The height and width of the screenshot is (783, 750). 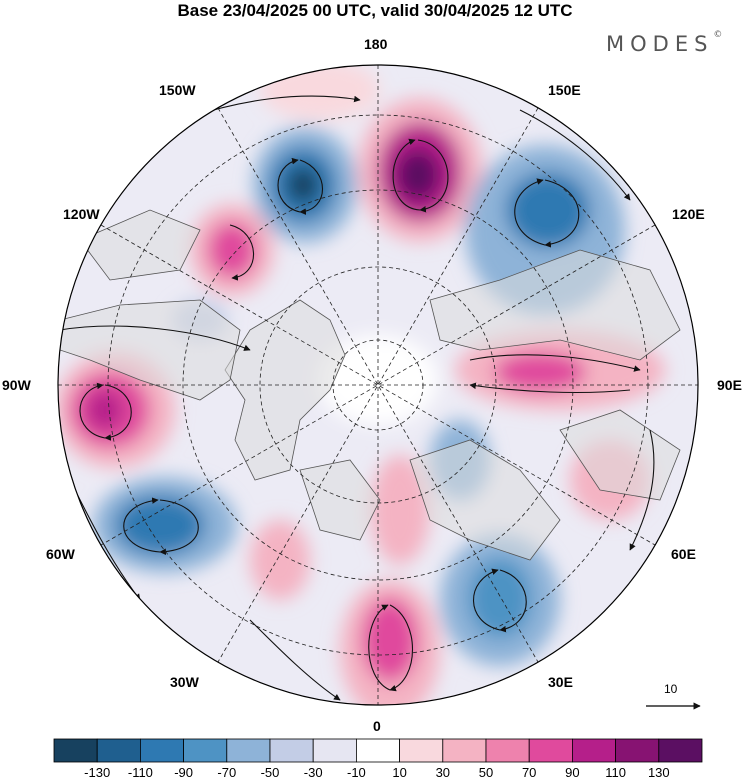 What do you see at coordinates (729, 385) in the screenshot?
I see `lon-label-90e: 90E` at bounding box center [729, 385].